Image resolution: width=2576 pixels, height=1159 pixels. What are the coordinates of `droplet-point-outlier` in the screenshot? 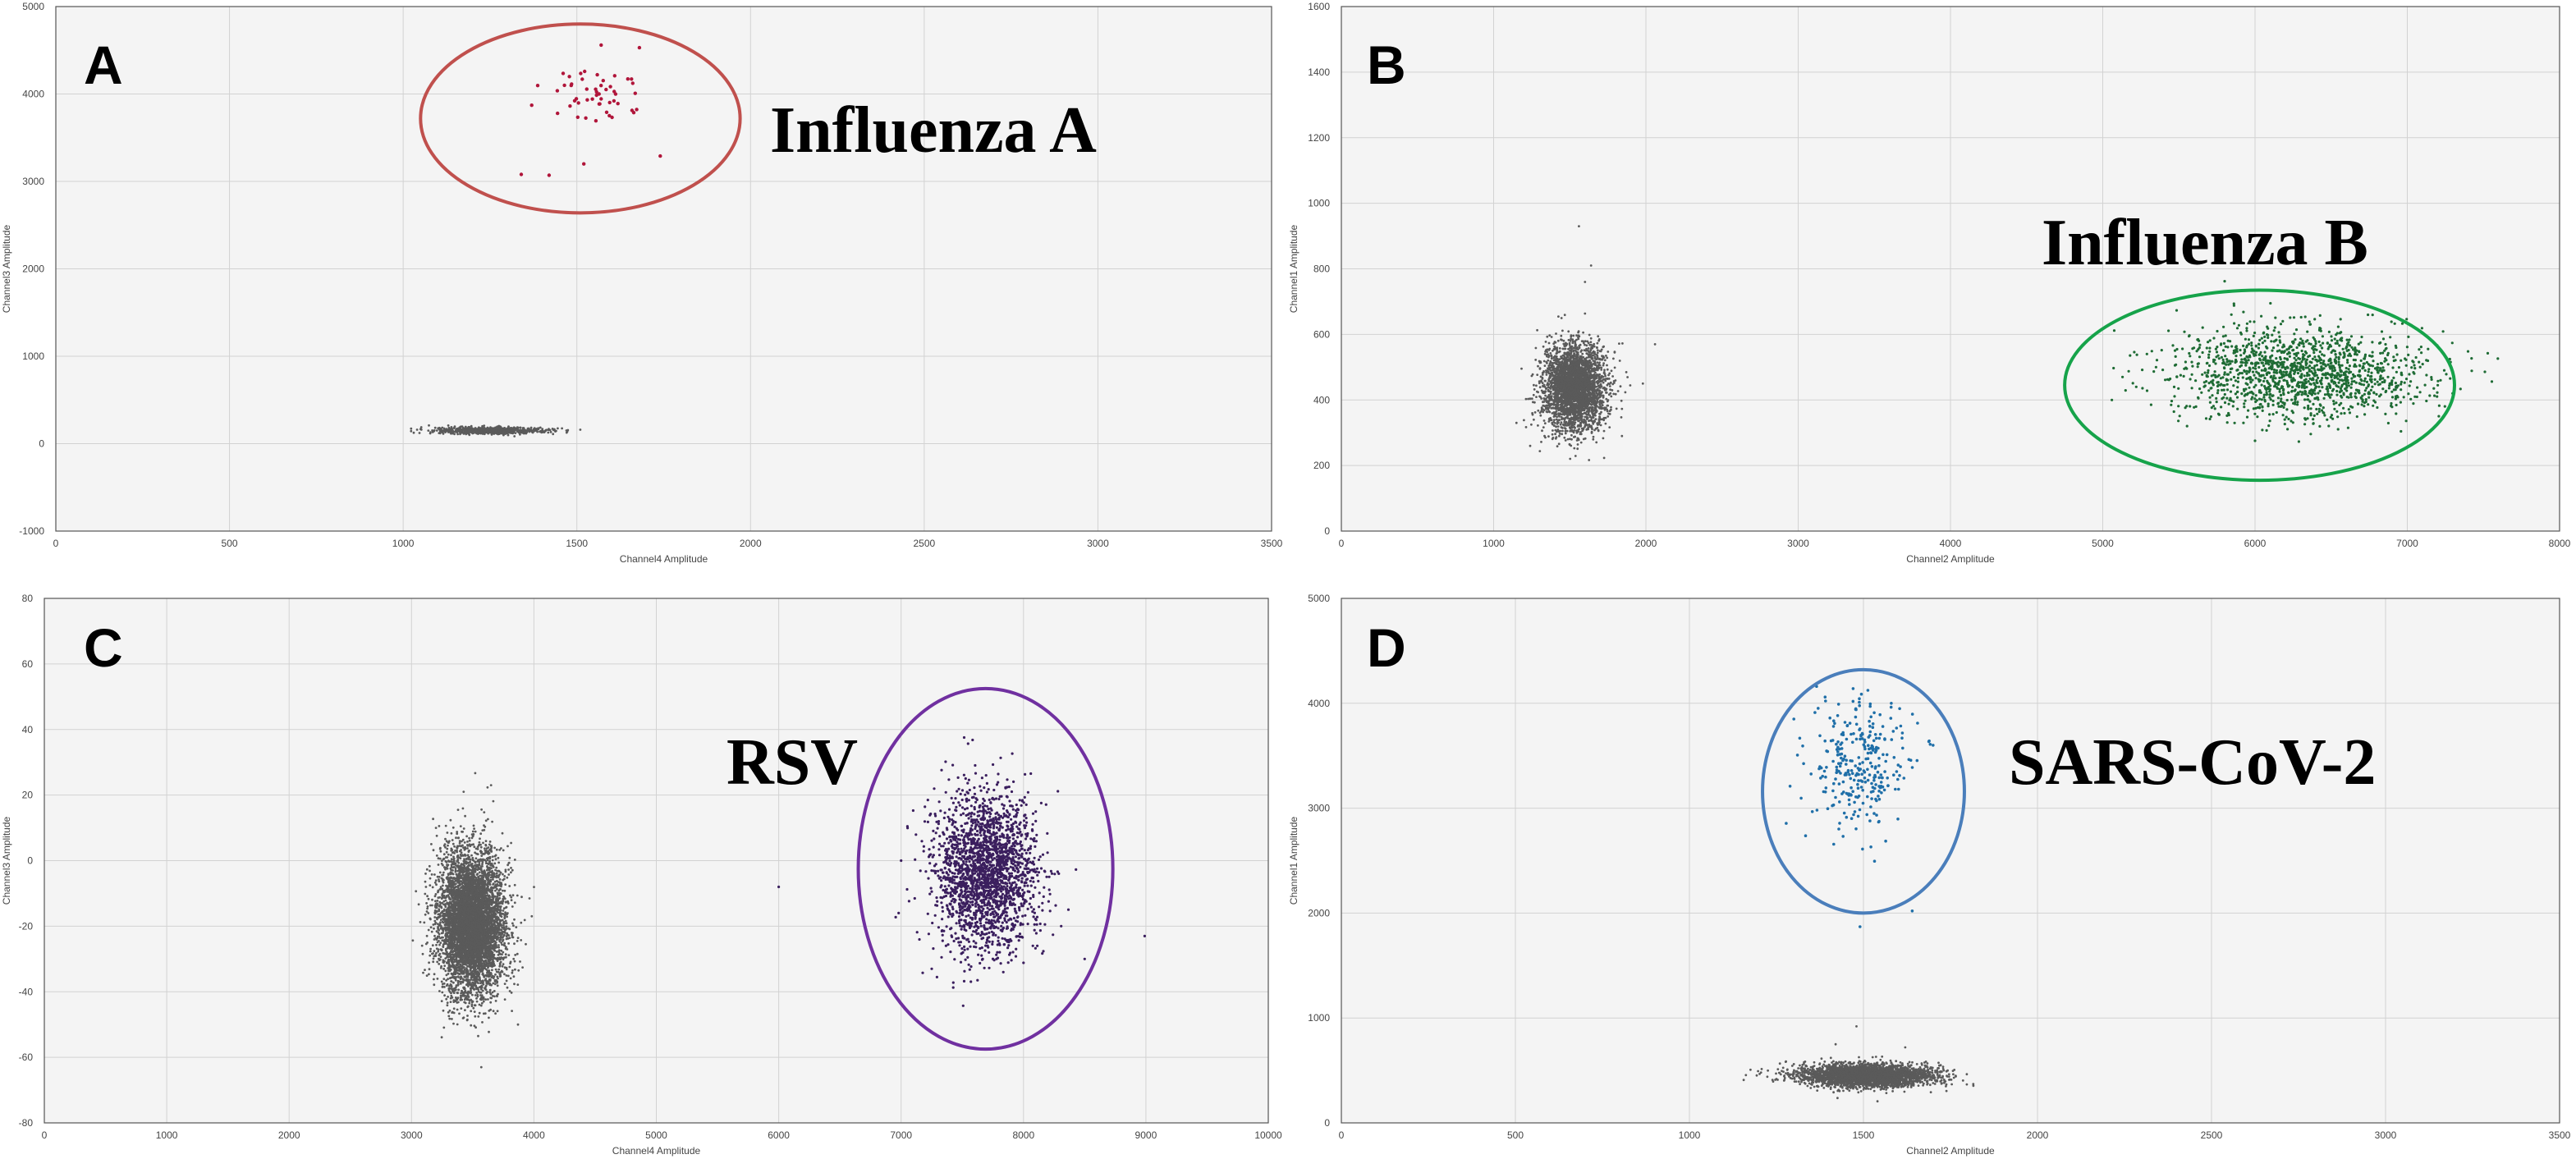 It's located at (553, 429).